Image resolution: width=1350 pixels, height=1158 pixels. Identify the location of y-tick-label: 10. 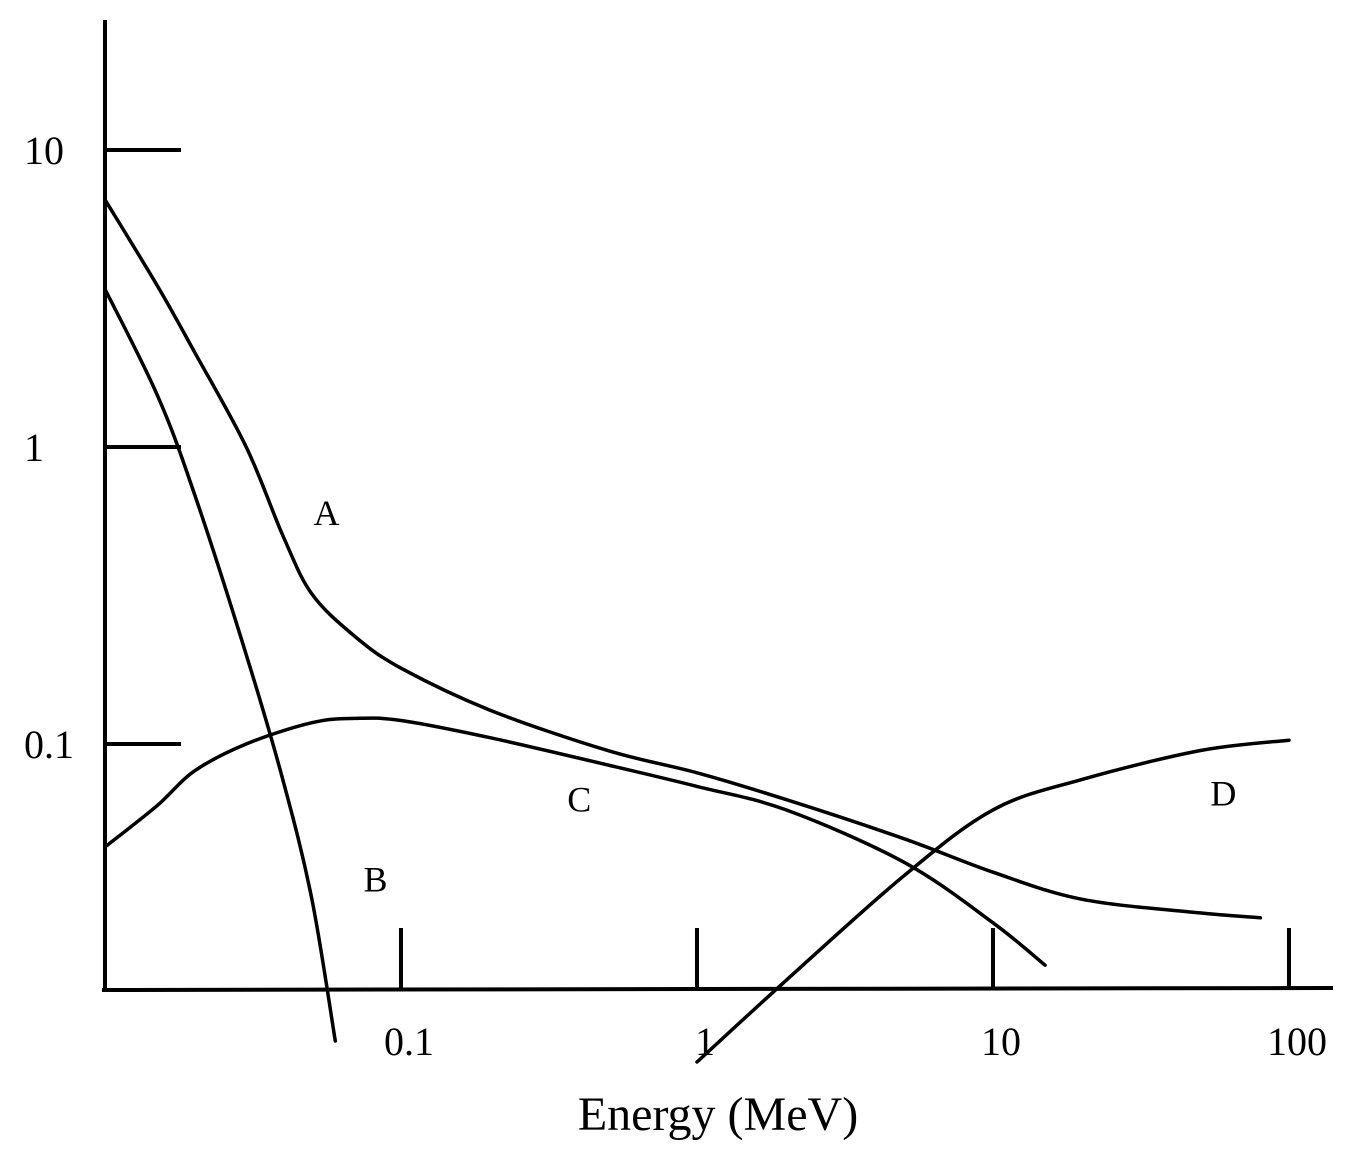
(44, 150).